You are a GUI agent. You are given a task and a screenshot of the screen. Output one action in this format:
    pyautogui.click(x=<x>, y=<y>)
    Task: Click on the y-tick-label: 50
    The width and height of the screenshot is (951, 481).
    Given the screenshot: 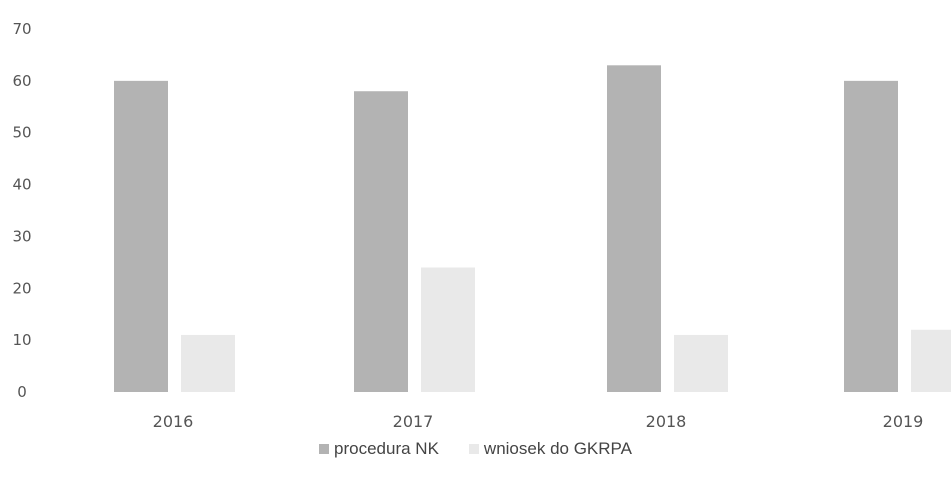 What is the action you would take?
    pyautogui.click(x=21, y=133)
    